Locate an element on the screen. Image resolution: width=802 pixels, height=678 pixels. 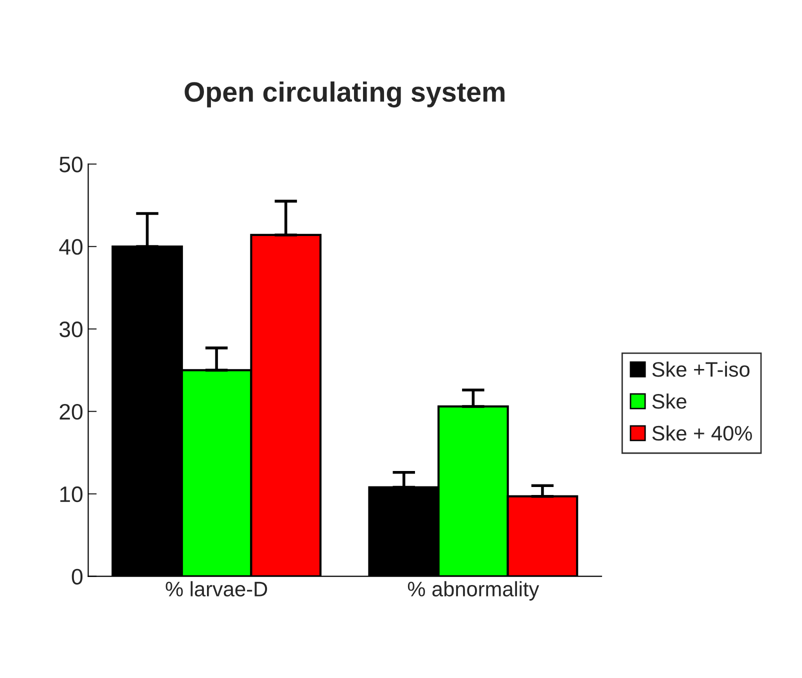
y-tick-label: 40 is located at coordinates (70, 247).